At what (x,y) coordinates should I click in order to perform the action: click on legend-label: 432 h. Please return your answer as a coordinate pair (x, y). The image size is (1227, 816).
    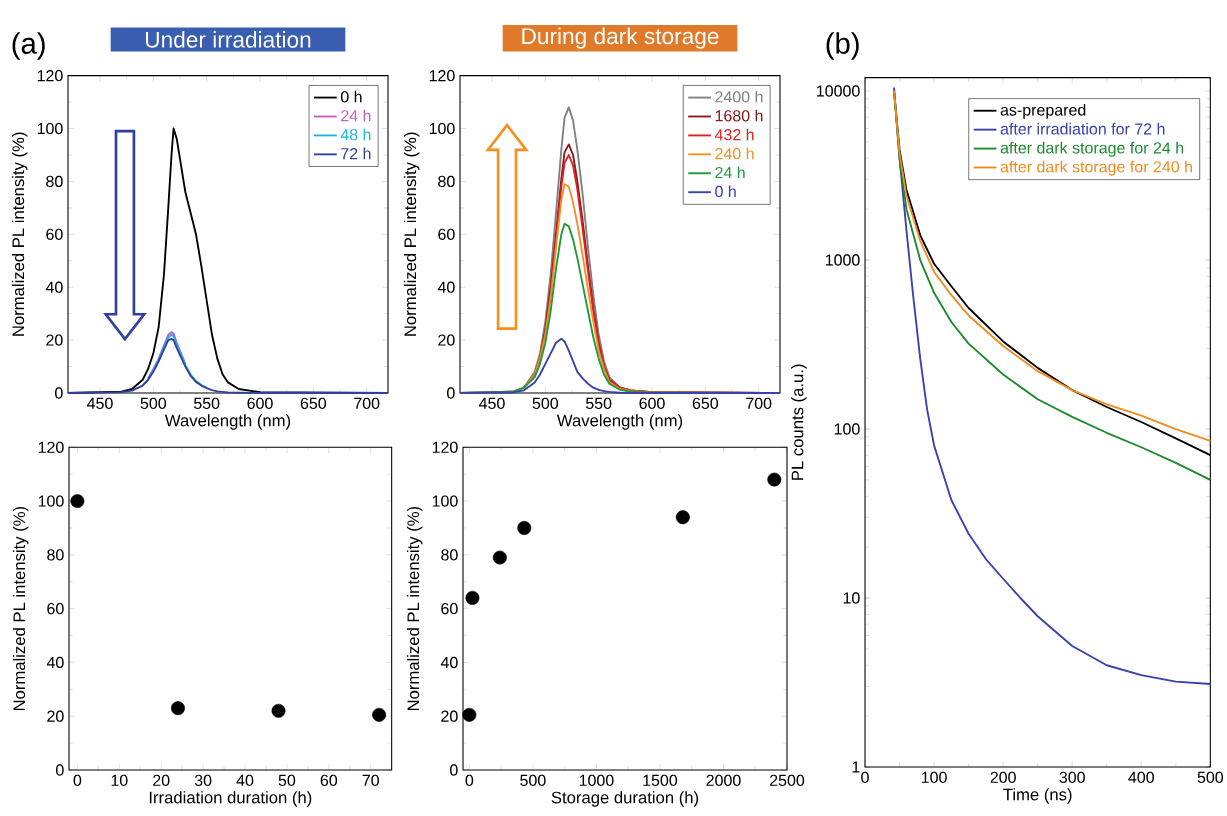
    Looking at the image, I should click on (734, 134).